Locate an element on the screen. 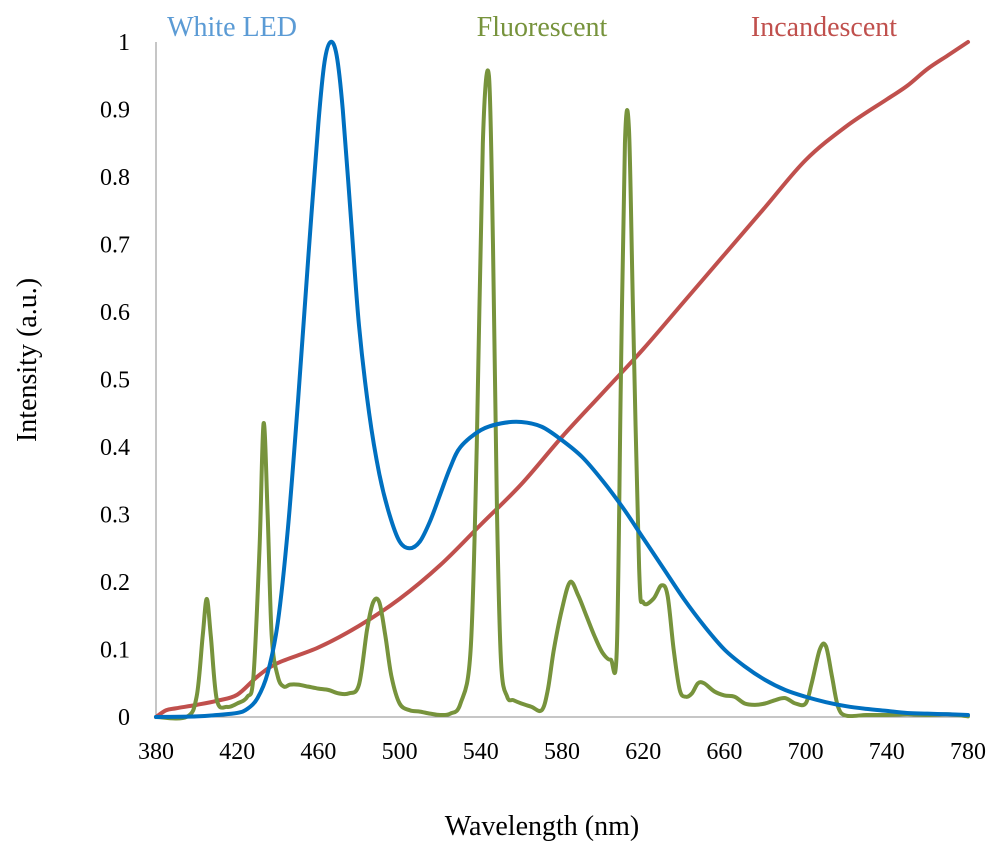 Image resolution: width=992 pixels, height=846 pixels. y-tick-label: 0.3 is located at coordinates (115, 516).